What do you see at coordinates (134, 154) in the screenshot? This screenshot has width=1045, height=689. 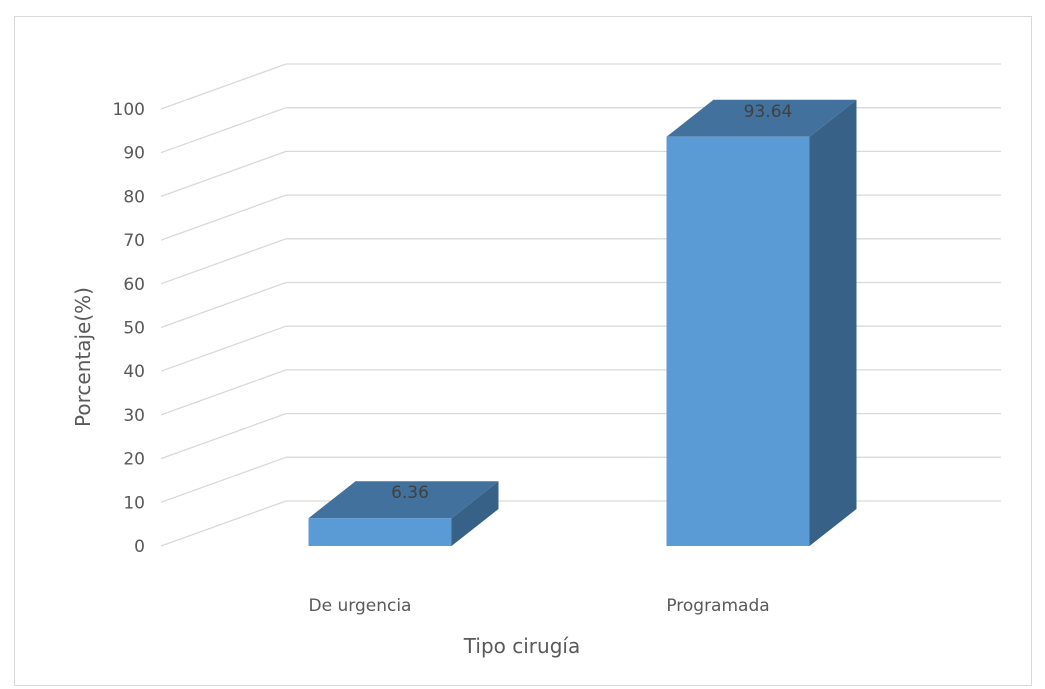 I see `y-tick-label: 90` at bounding box center [134, 154].